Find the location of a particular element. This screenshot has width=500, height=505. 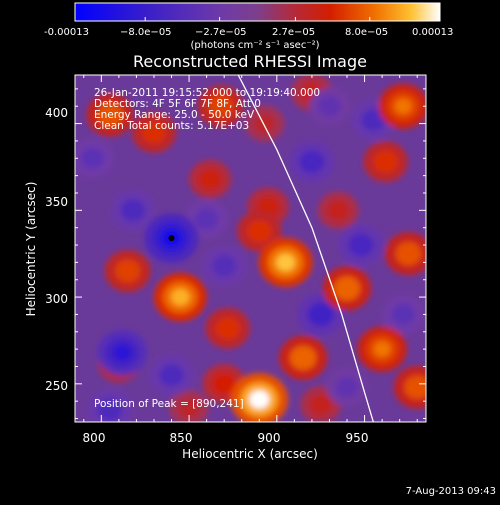

chart-title: Reconstructed RHESSI Image is located at coordinates (250, 61).